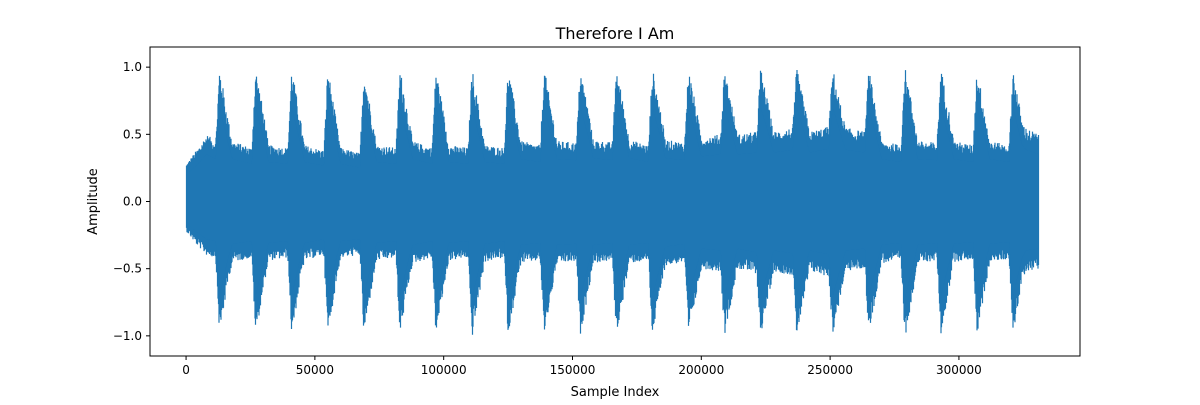 This screenshot has width=1200, height=405. Describe the element at coordinates (127, 336) in the screenshot. I see `y-tick-label: −1.0` at that location.